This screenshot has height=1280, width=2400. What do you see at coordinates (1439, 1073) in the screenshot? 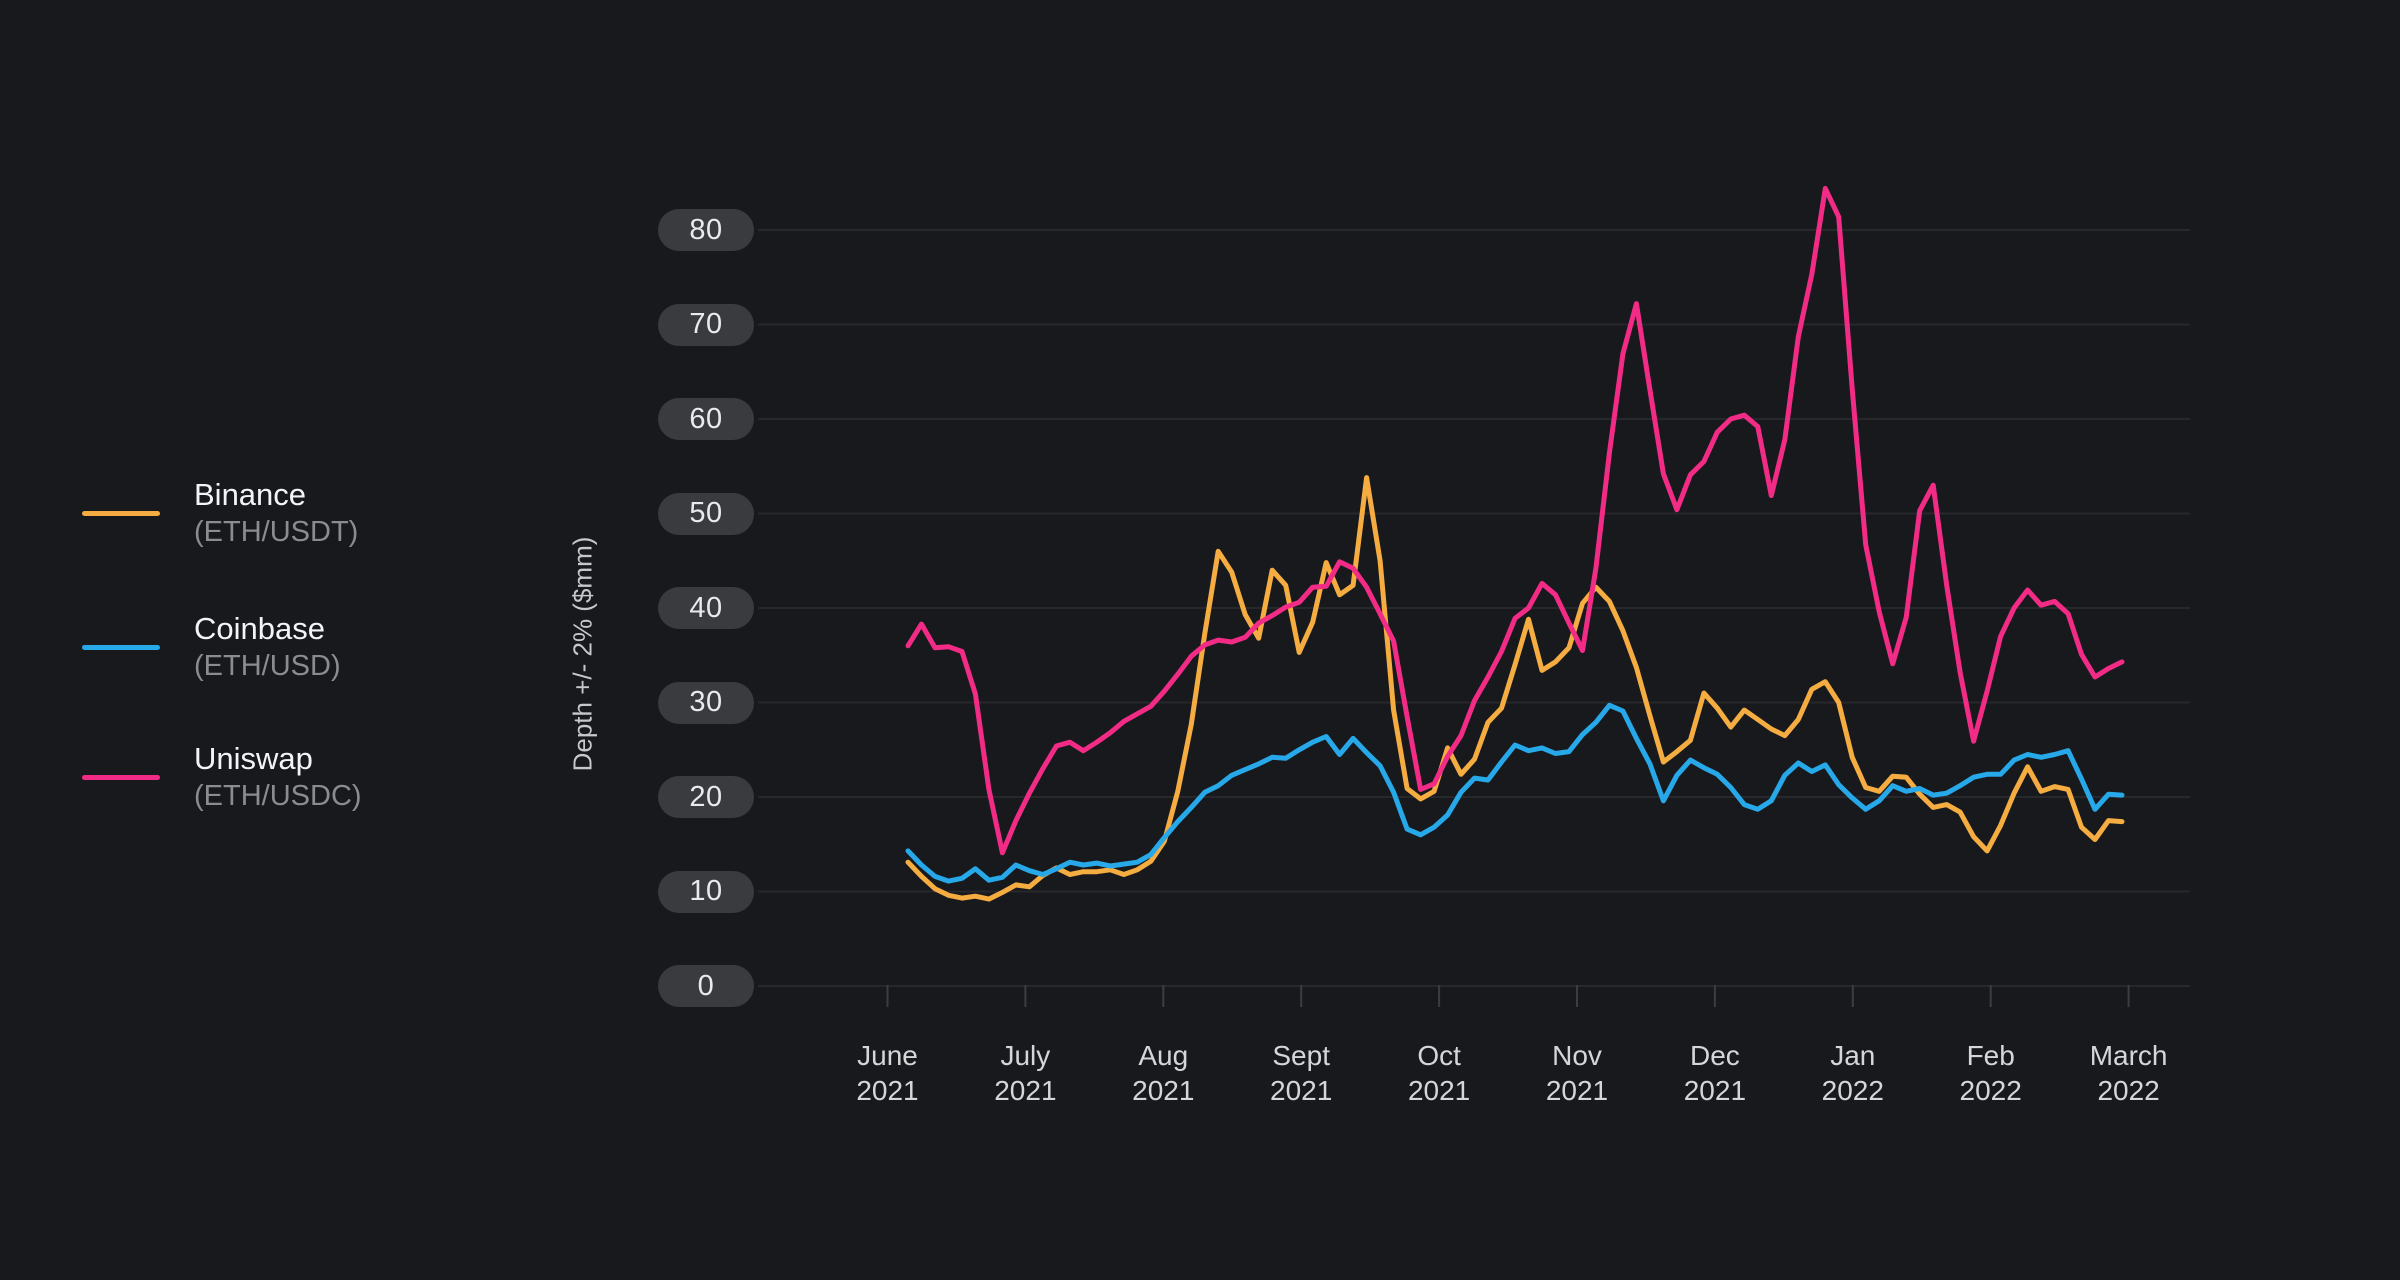
I see `x-axis-label-oct: Oct 2021` at bounding box center [1439, 1073].